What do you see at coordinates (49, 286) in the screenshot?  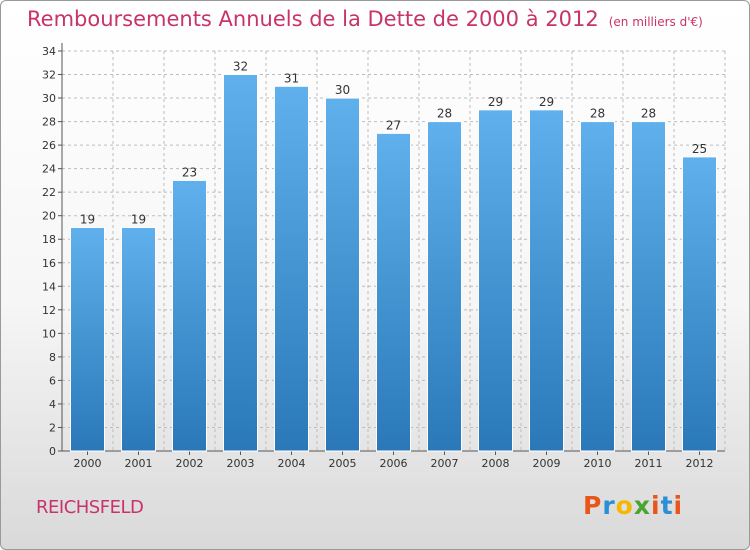 I see `y-tick-label: 14` at bounding box center [49, 286].